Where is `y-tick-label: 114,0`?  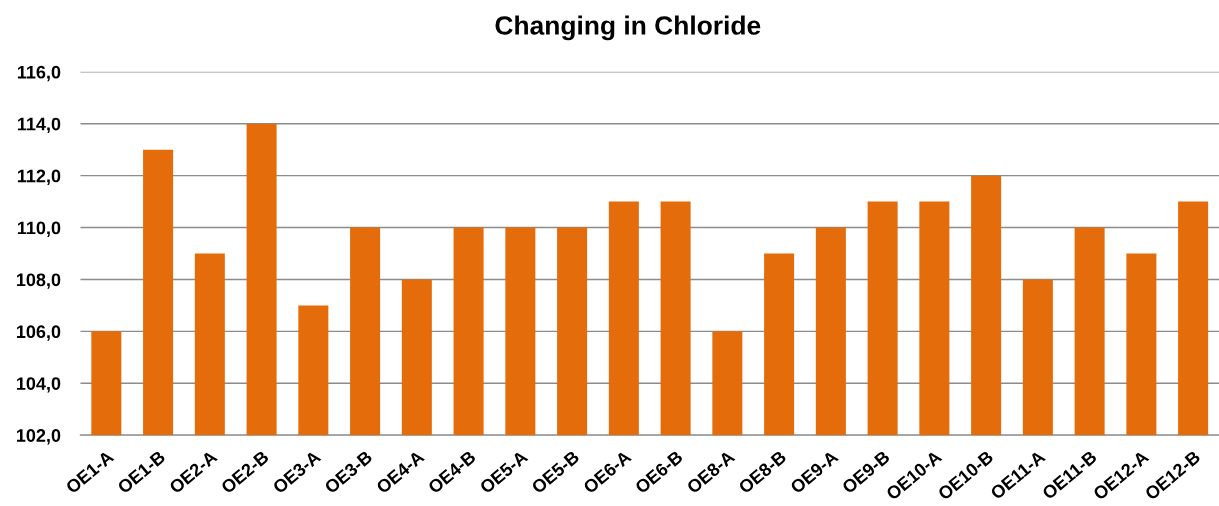
y-tick-label: 114,0 is located at coordinates (39, 125).